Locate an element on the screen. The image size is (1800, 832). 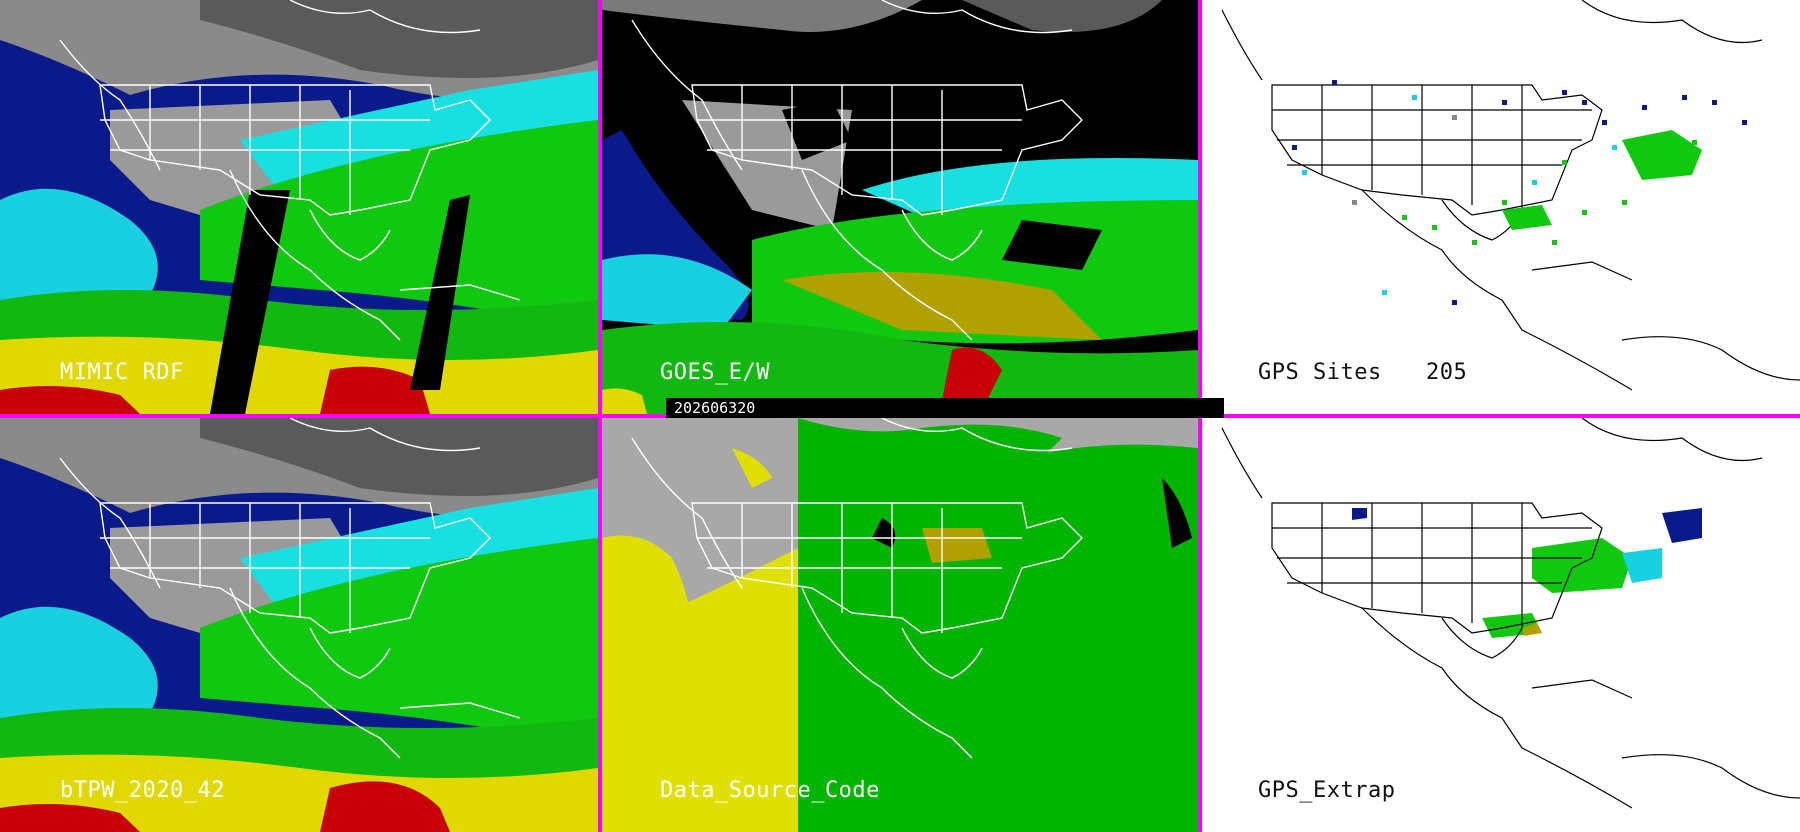
gps-site-count: 205 is located at coordinates (1447, 372).